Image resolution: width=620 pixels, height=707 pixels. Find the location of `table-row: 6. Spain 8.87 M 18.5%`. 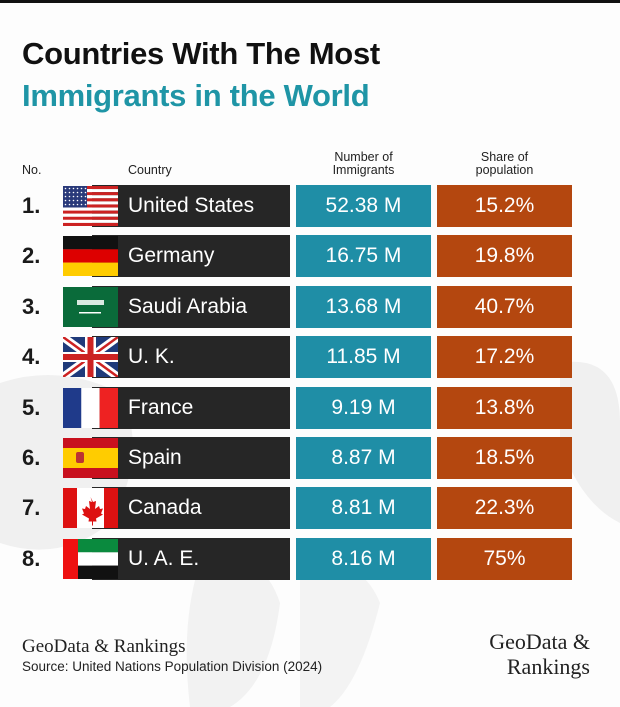

table-row: 6. Spain 8.87 M 18.5% is located at coordinates (310, 458).